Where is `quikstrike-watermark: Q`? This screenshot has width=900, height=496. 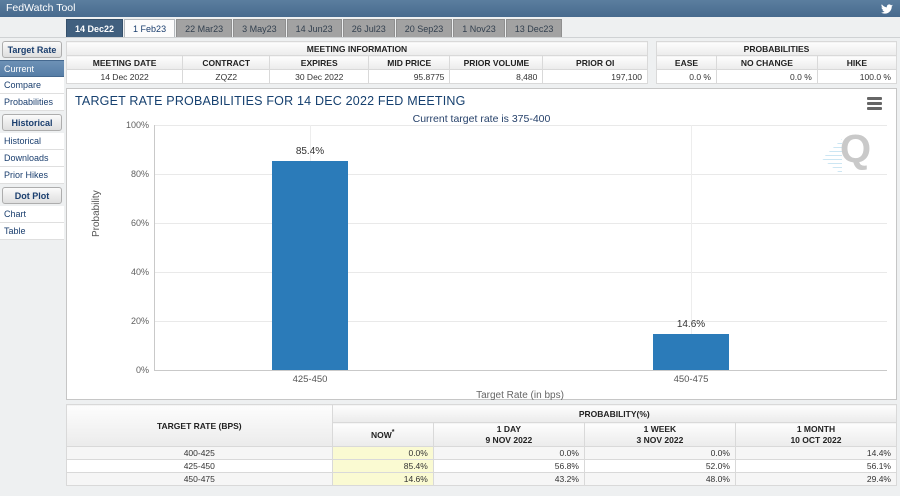 quikstrike-watermark: Q is located at coordinates (848, 153).